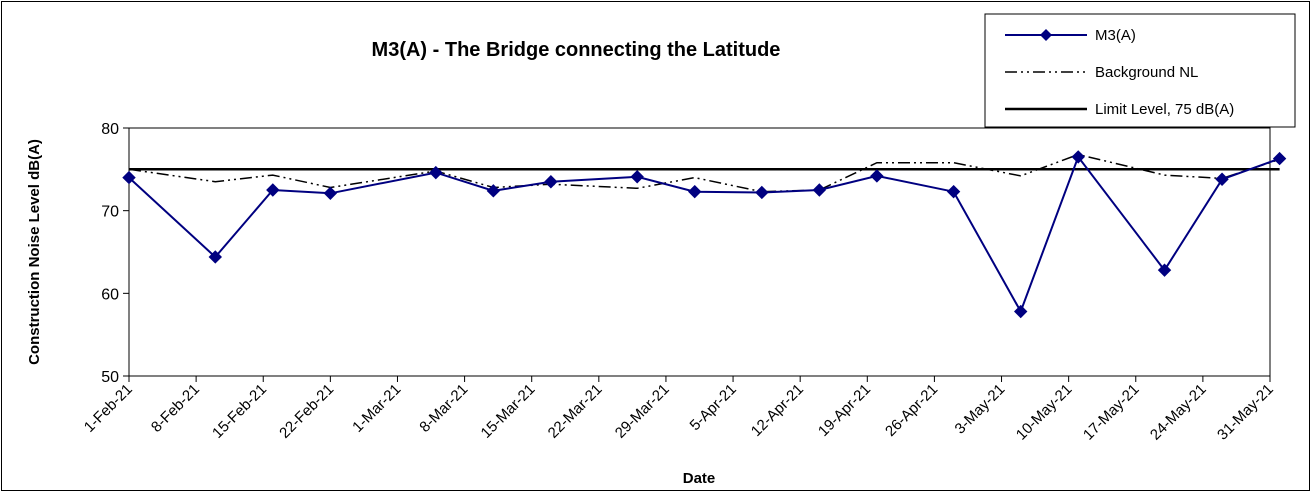 Image resolution: width=1313 pixels, height=493 pixels. I want to click on legend-label-2: Limit Level, 75 dB(A), so click(1164, 109).